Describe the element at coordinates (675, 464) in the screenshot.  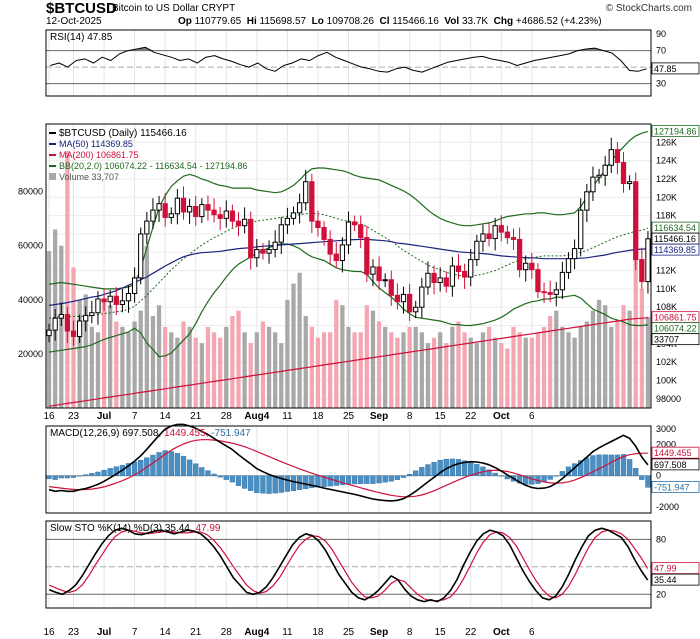
I see `macd-last-value-box` at that location.